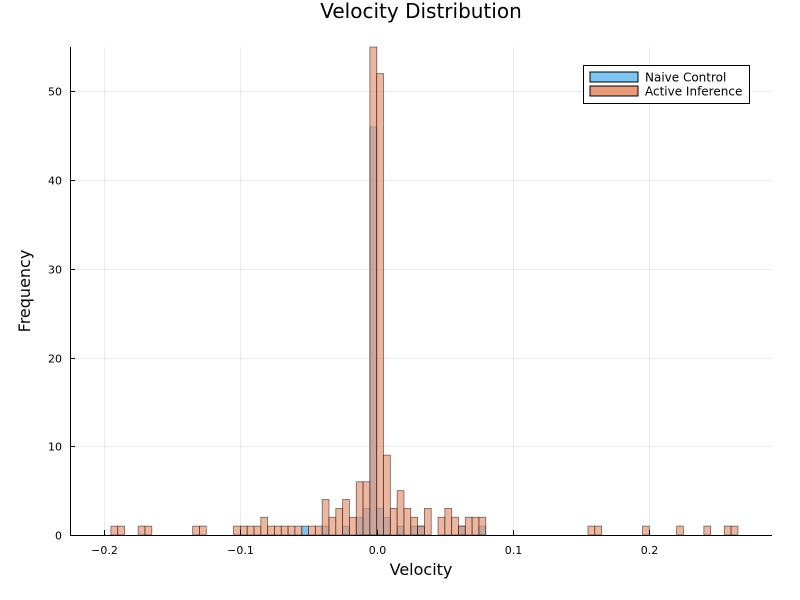 The image size is (800, 600). What do you see at coordinates (421, 569) in the screenshot?
I see `x-axis-label: Velocity` at bounding box center [421, 569].